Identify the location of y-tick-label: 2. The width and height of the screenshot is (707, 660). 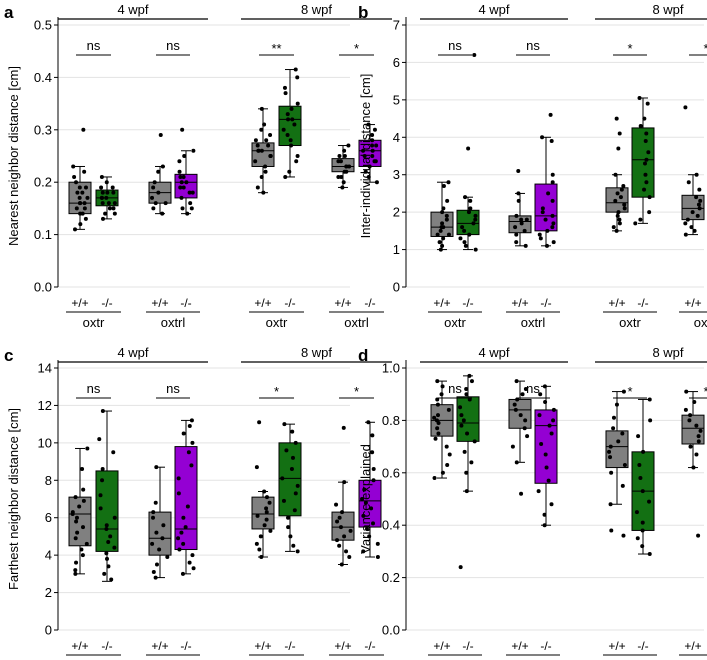
(396, 212).